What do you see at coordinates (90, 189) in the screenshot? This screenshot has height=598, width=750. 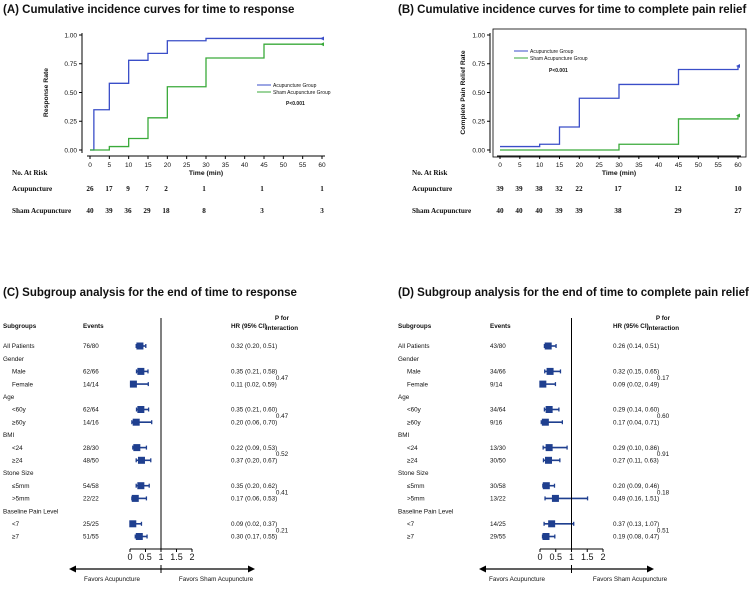 I see `at-risk-value: 26` at bounding box center [90, 189].